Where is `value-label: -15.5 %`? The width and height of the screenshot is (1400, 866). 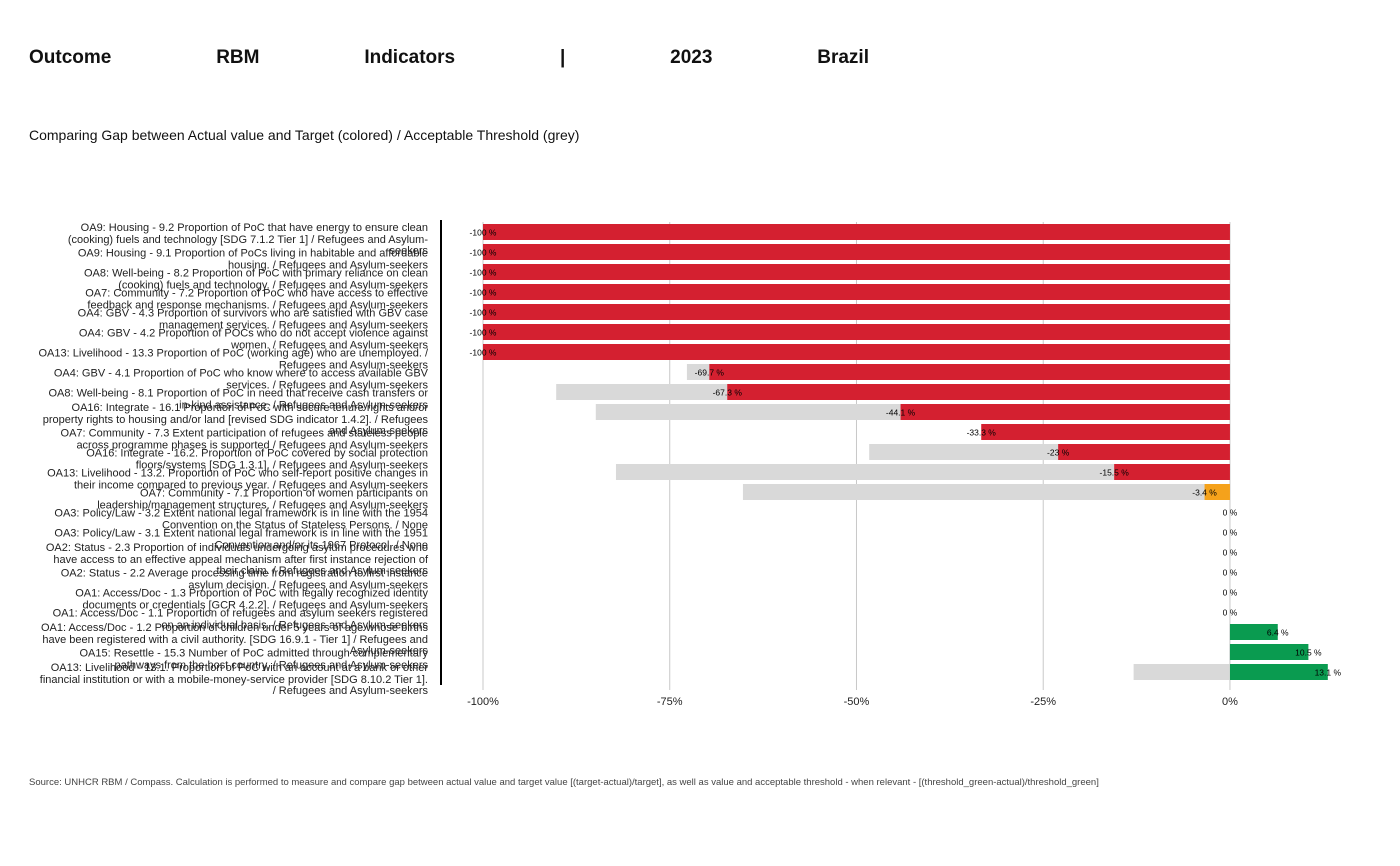
value-label: -15.5 % is located at coordinates (1115, 472).